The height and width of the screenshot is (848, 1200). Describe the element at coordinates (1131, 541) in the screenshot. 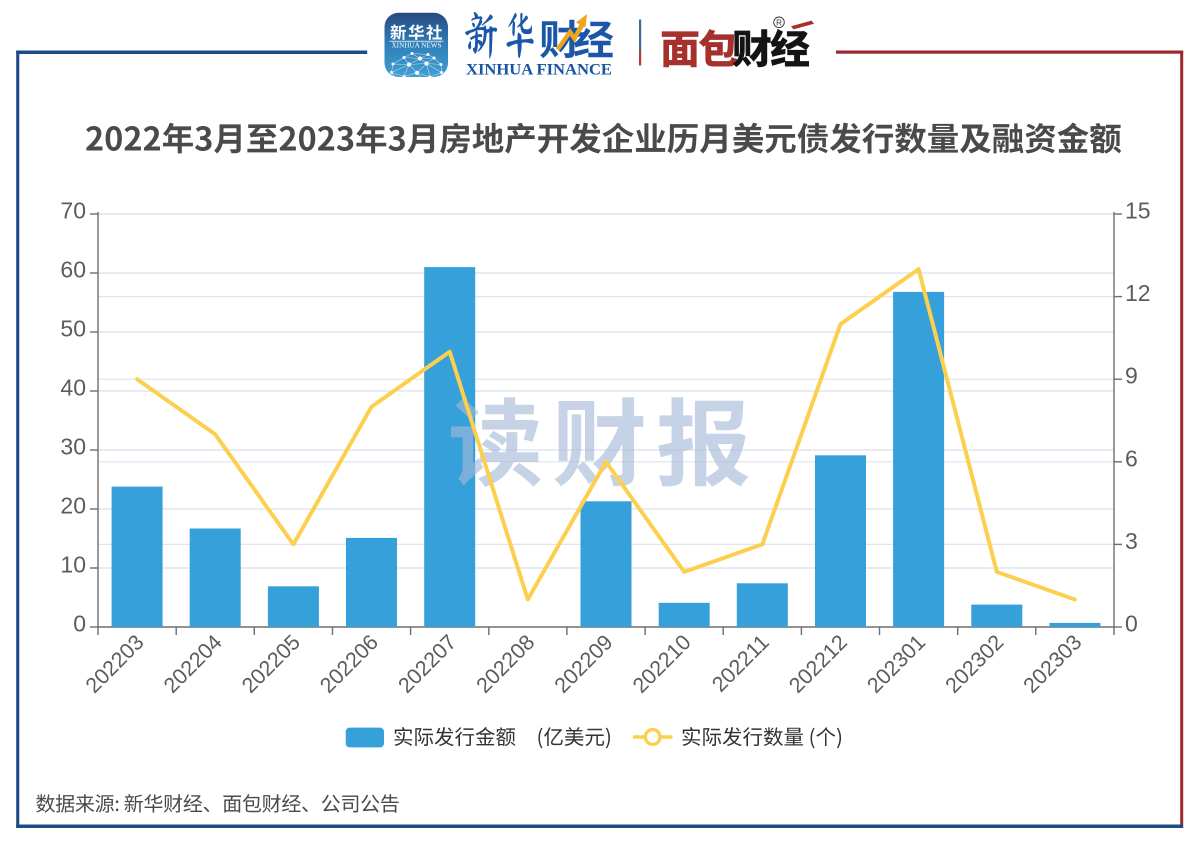

I see `svg-text: 3` at that location.